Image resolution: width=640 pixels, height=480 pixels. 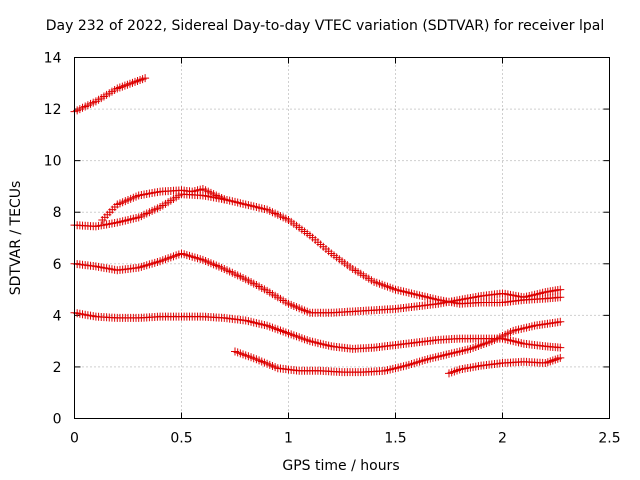 I want to click on y-tick-label: 12, so click(x=53, y=110).